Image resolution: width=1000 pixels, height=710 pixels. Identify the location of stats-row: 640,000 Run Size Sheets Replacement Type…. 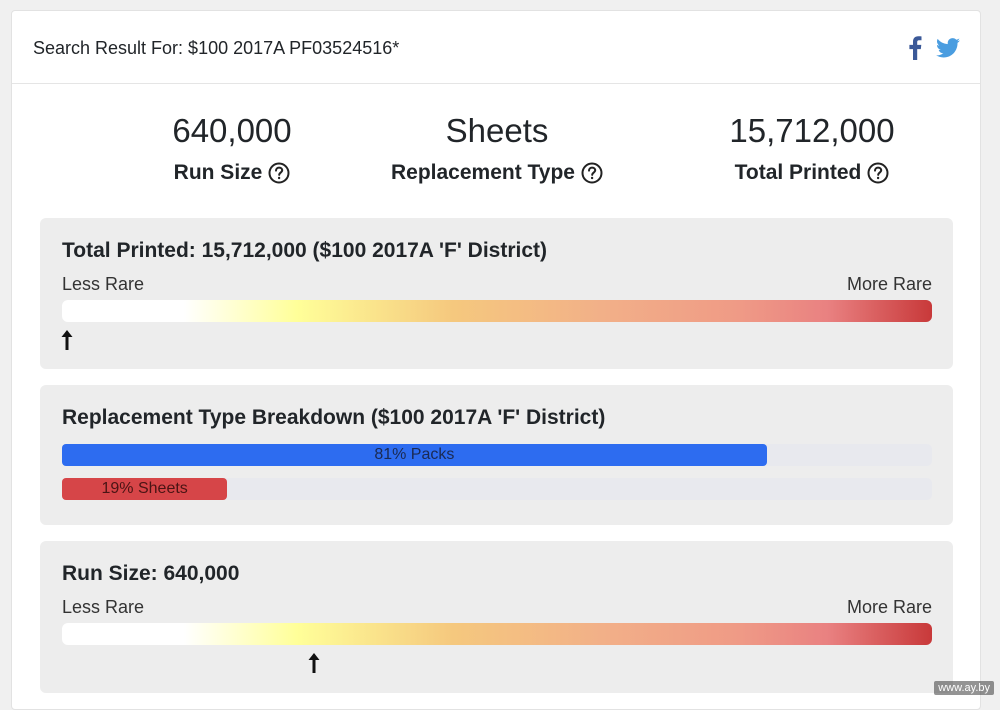
(496, 156).